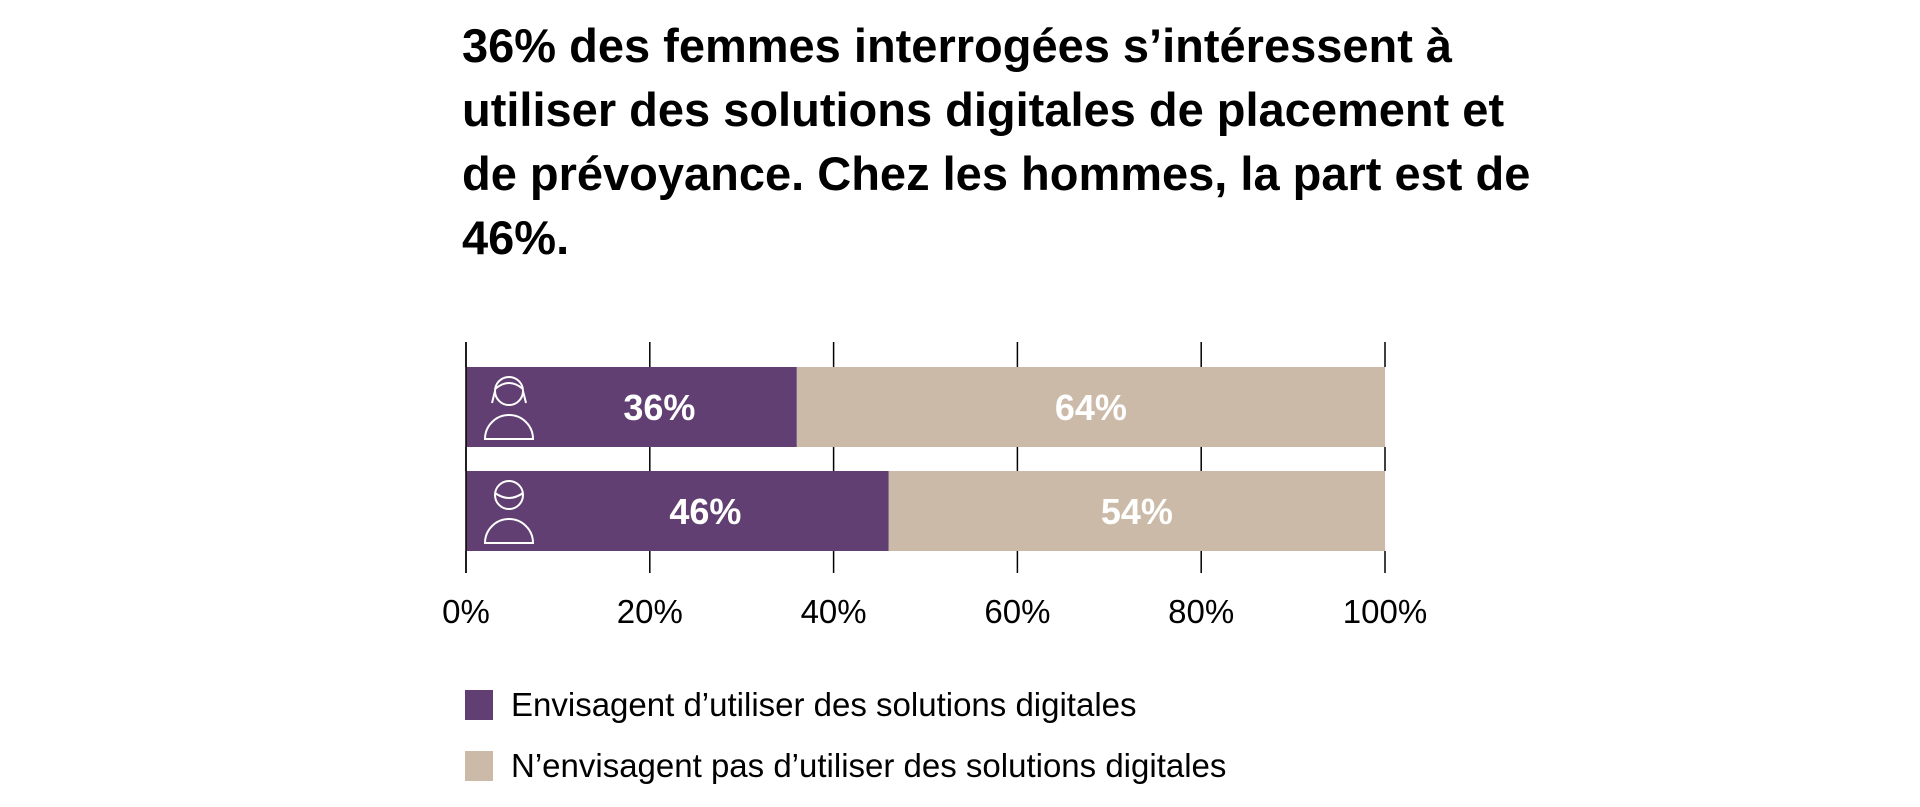 This screenshot has height=807, width=1920. I want to click on woman-icon, so click(509, 408).